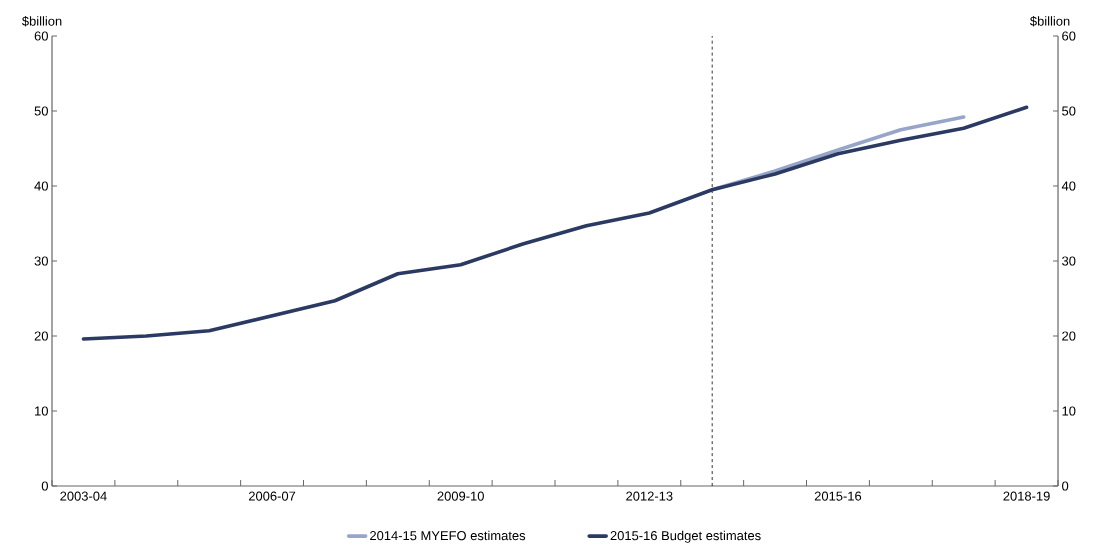 The height and width of the screenshot is (560, 1104). Describe the element at coordinates (41, 186) in the screenshot. I see `y-tick-label: 40` at that location.